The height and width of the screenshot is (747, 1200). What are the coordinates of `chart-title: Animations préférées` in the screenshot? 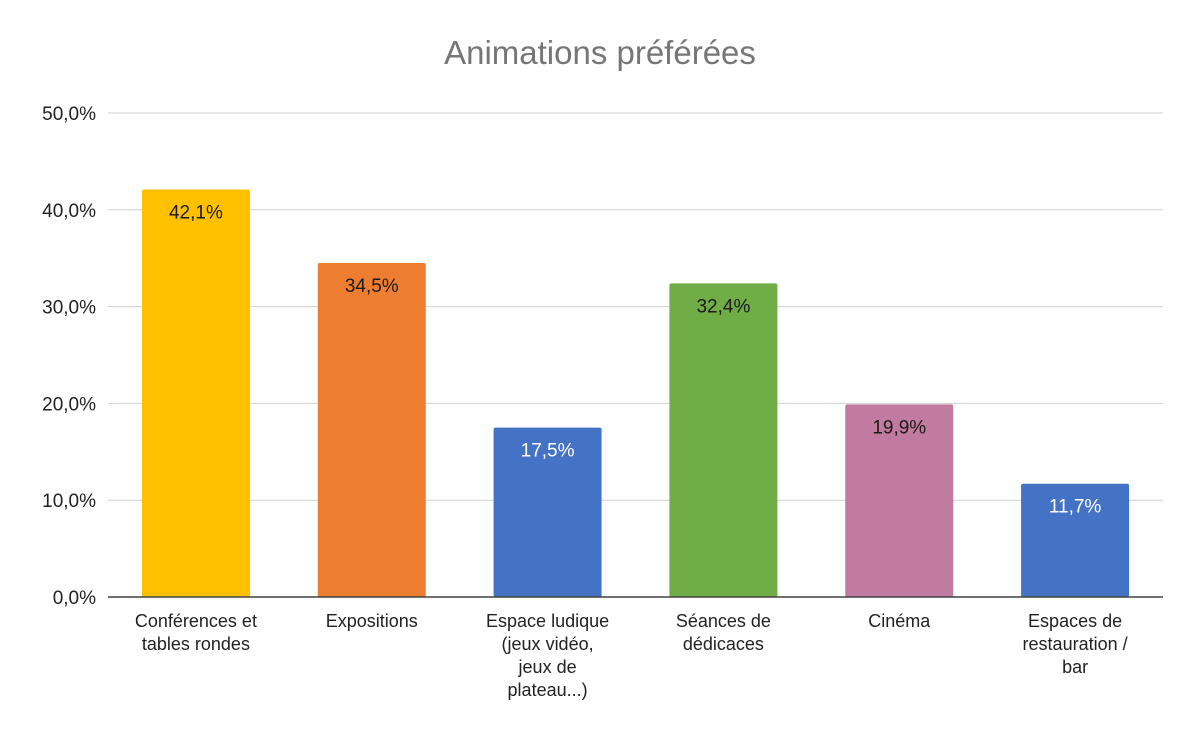 It's located at (600, 52).